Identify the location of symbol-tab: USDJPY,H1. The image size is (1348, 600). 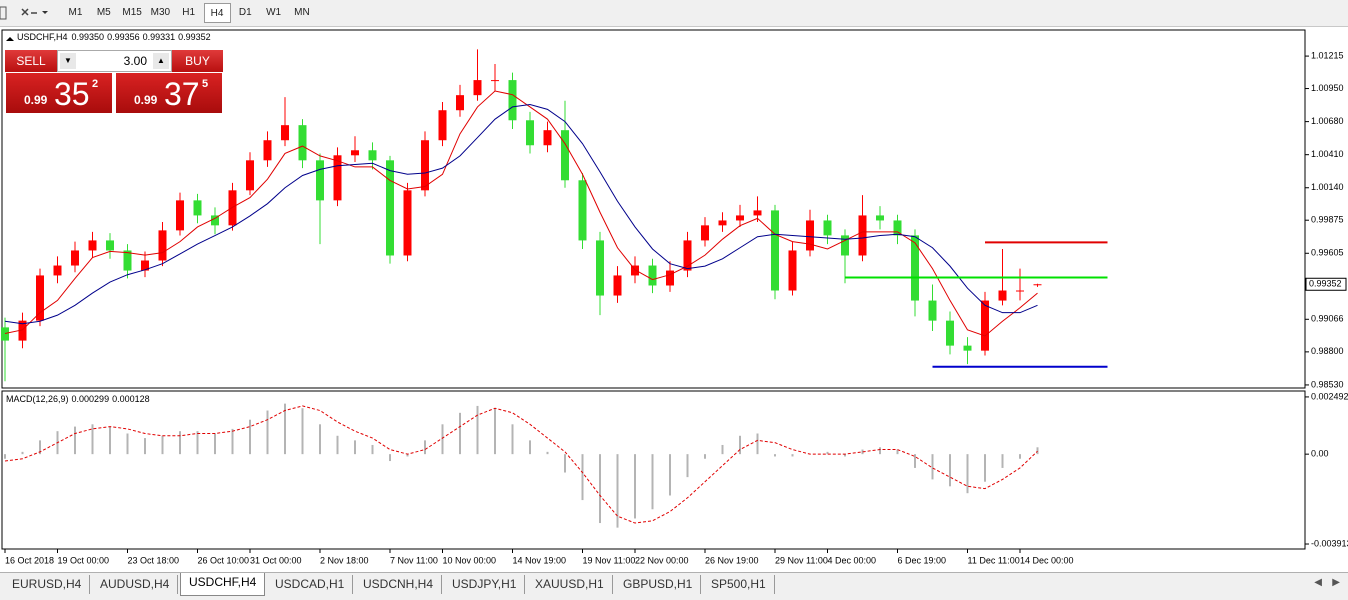
(485, 584).